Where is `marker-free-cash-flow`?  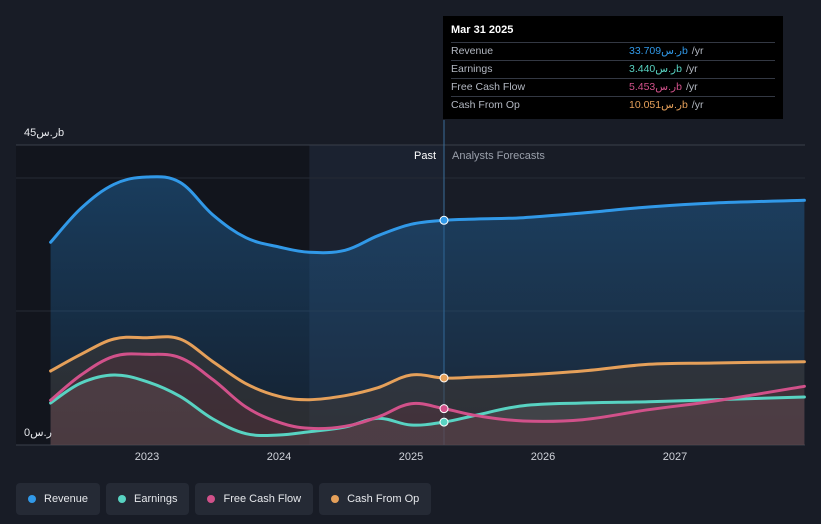 marker-free-cash-flow is located at coordinates (444, 409).